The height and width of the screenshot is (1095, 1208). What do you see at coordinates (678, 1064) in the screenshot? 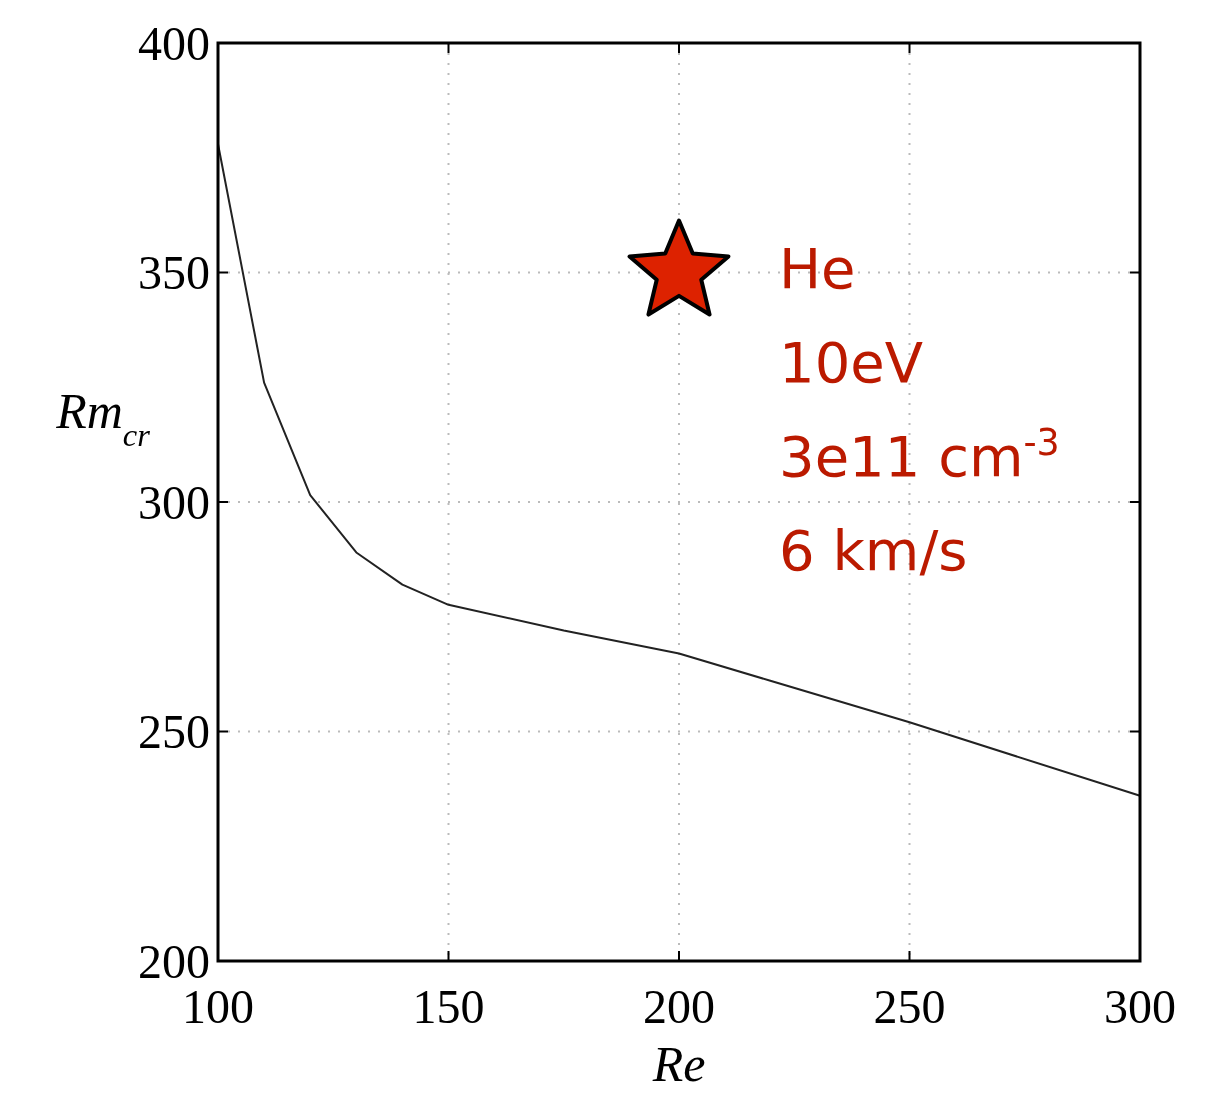
I see `x-axis-title: Re` at bounding box center [678, 1064].